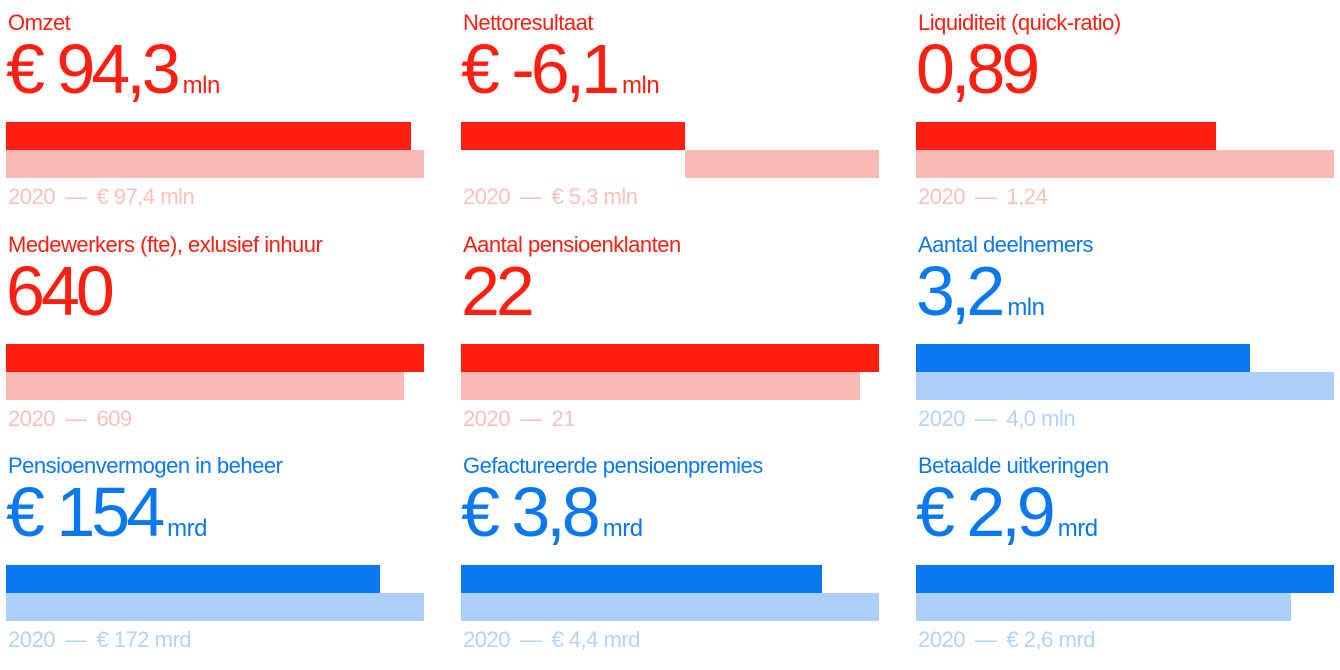  I want to click on kpi-value: 22, so click(499, 291).